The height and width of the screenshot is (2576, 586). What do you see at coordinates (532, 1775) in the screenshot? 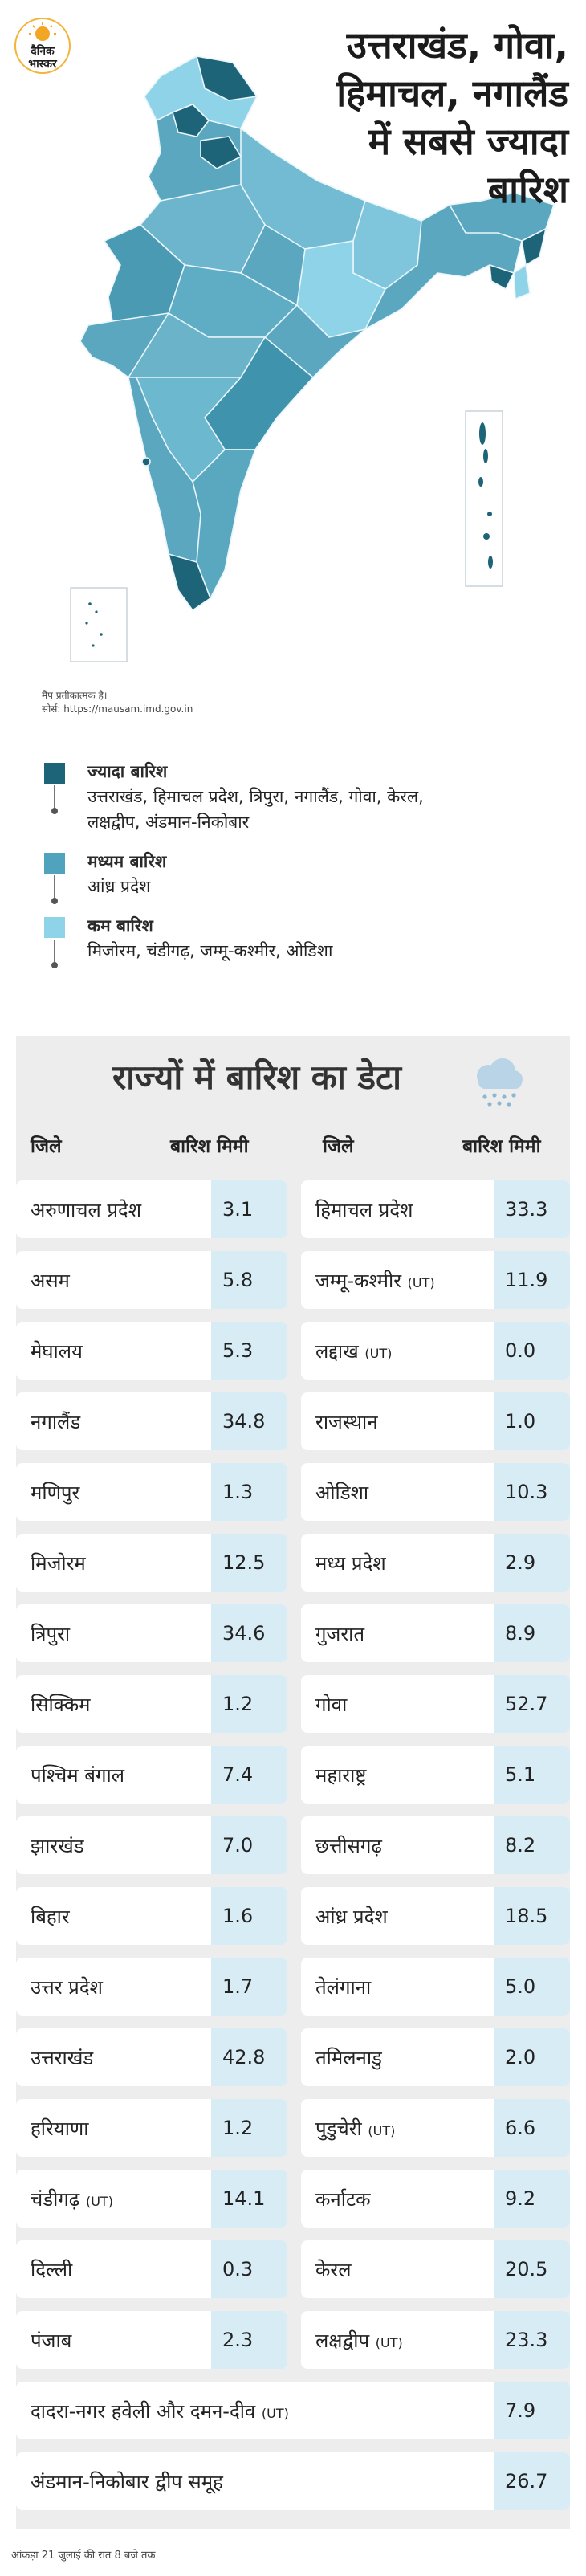
I see `rainfall-value: 5.1` at bounding box center [532, 1775].